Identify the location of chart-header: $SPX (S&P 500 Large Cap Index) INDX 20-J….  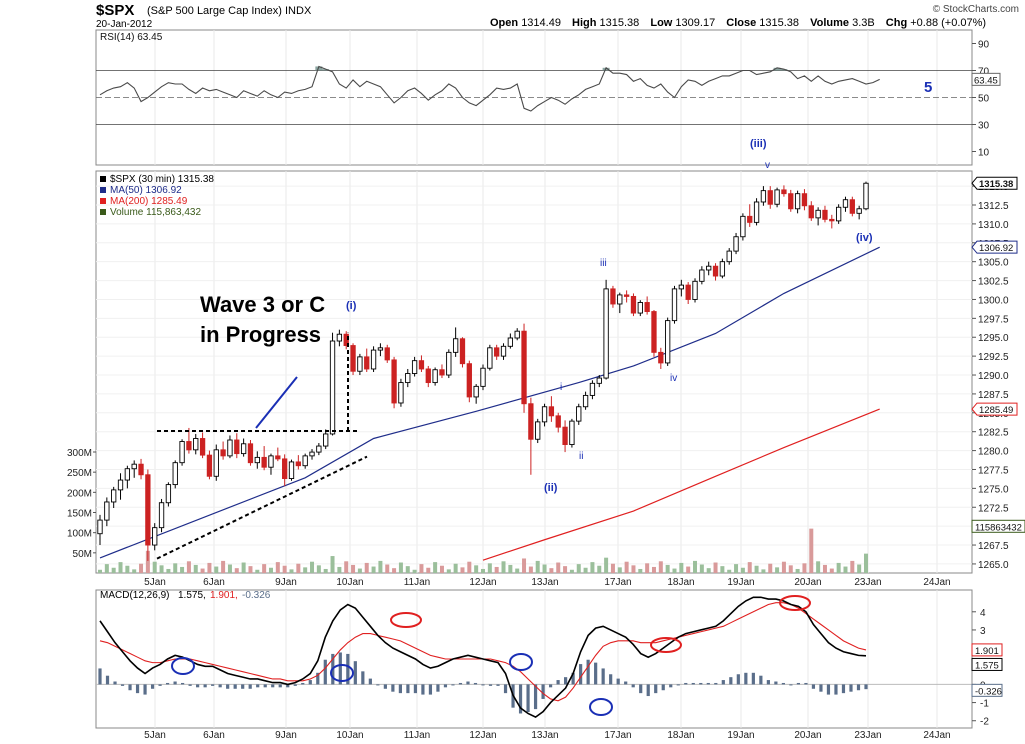
(512, 15).